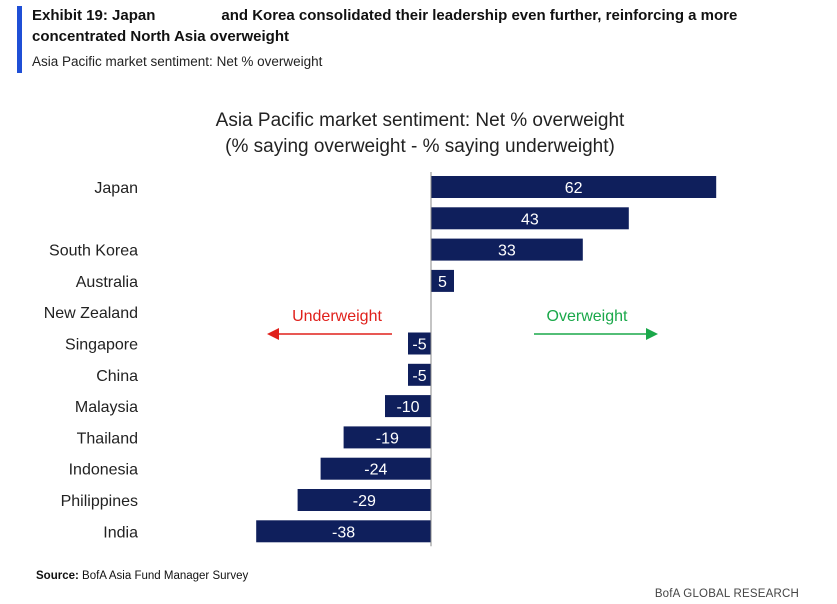 The width and height of the screenshot is (837, 604). Describe the element at coordinates (337, 316) in the screenshot. I see `underweight-label: Underweight` at that location.